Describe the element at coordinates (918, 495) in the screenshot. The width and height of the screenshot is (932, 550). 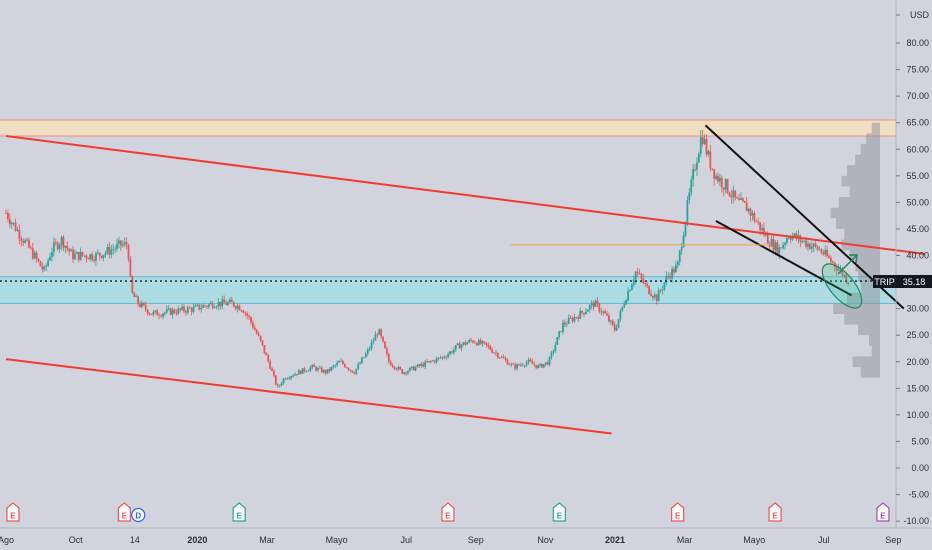
I see `price-tick-label: -5.00` at that location.